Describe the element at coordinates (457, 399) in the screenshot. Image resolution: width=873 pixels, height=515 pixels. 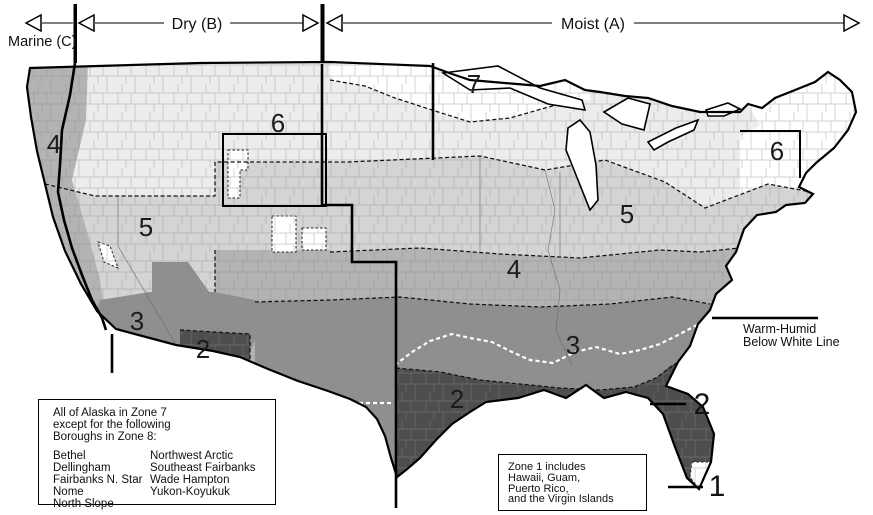
I see `zone2-gulf-label: 2` at that location.